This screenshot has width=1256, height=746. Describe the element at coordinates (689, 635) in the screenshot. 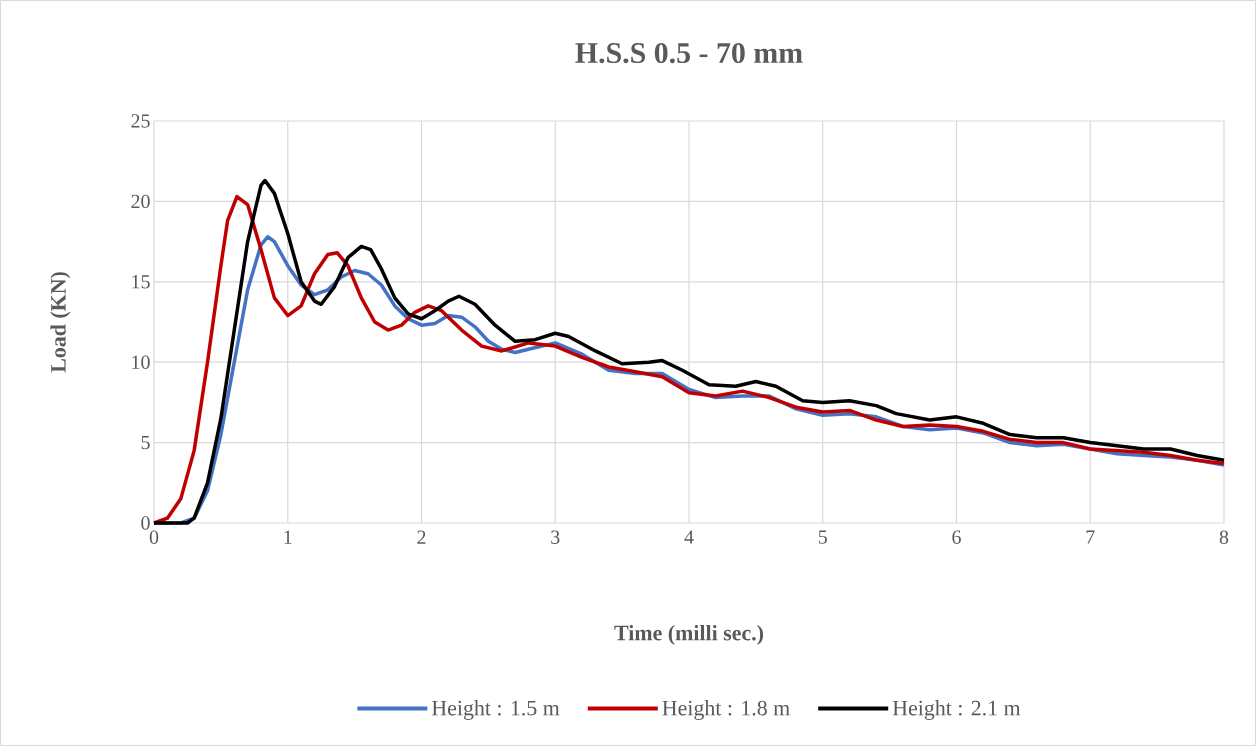

I see `x-axis-title: Time (milli sec.)` at that location.